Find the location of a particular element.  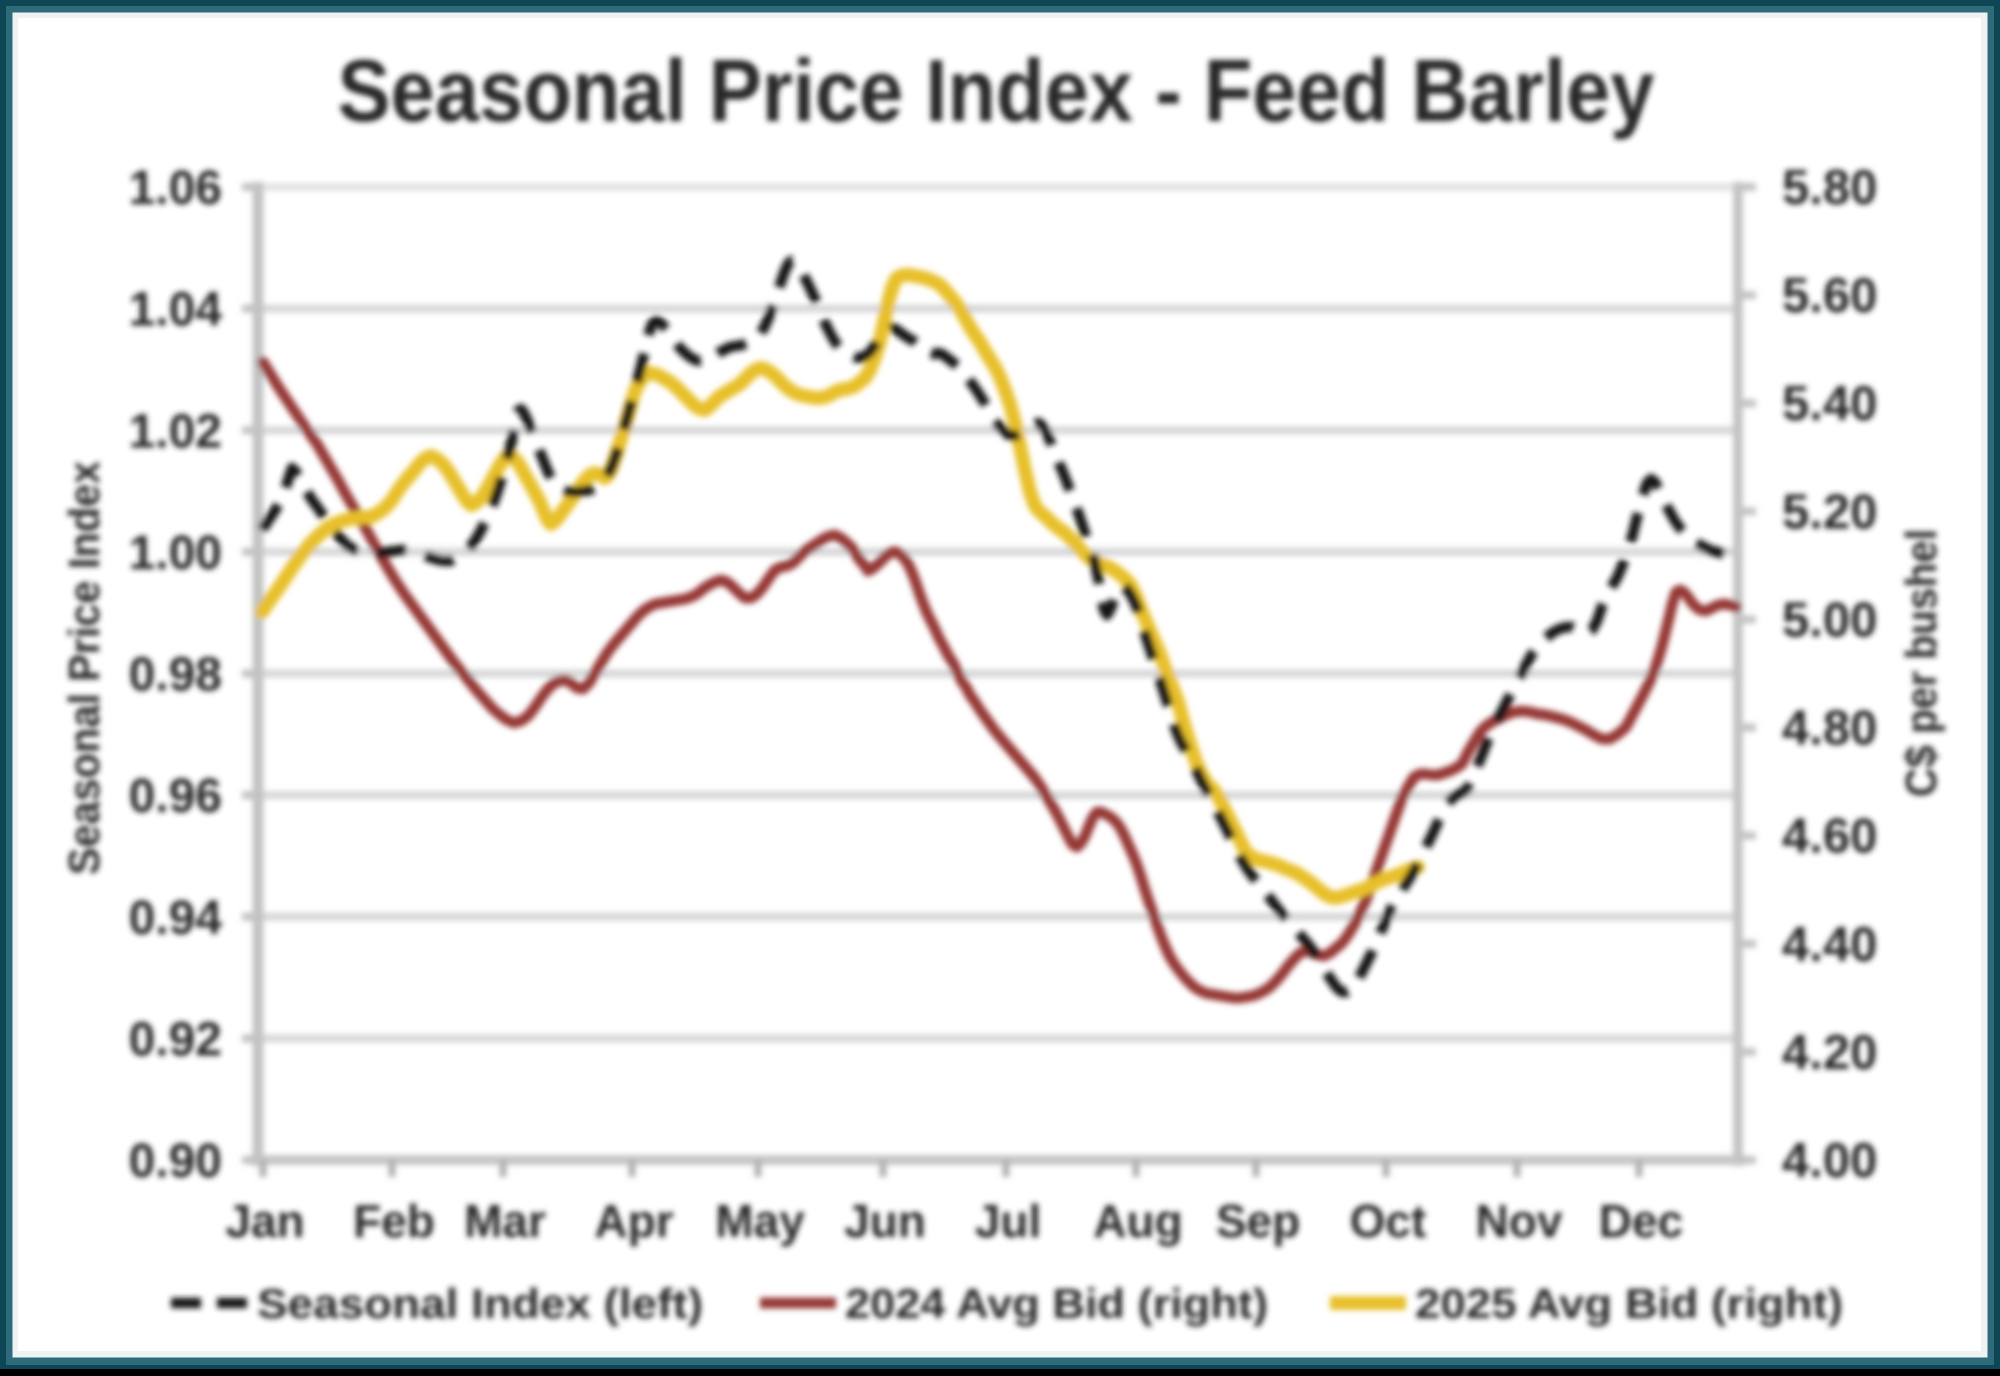

svg-text: 0.90 is located at coordinates (175, 1161).